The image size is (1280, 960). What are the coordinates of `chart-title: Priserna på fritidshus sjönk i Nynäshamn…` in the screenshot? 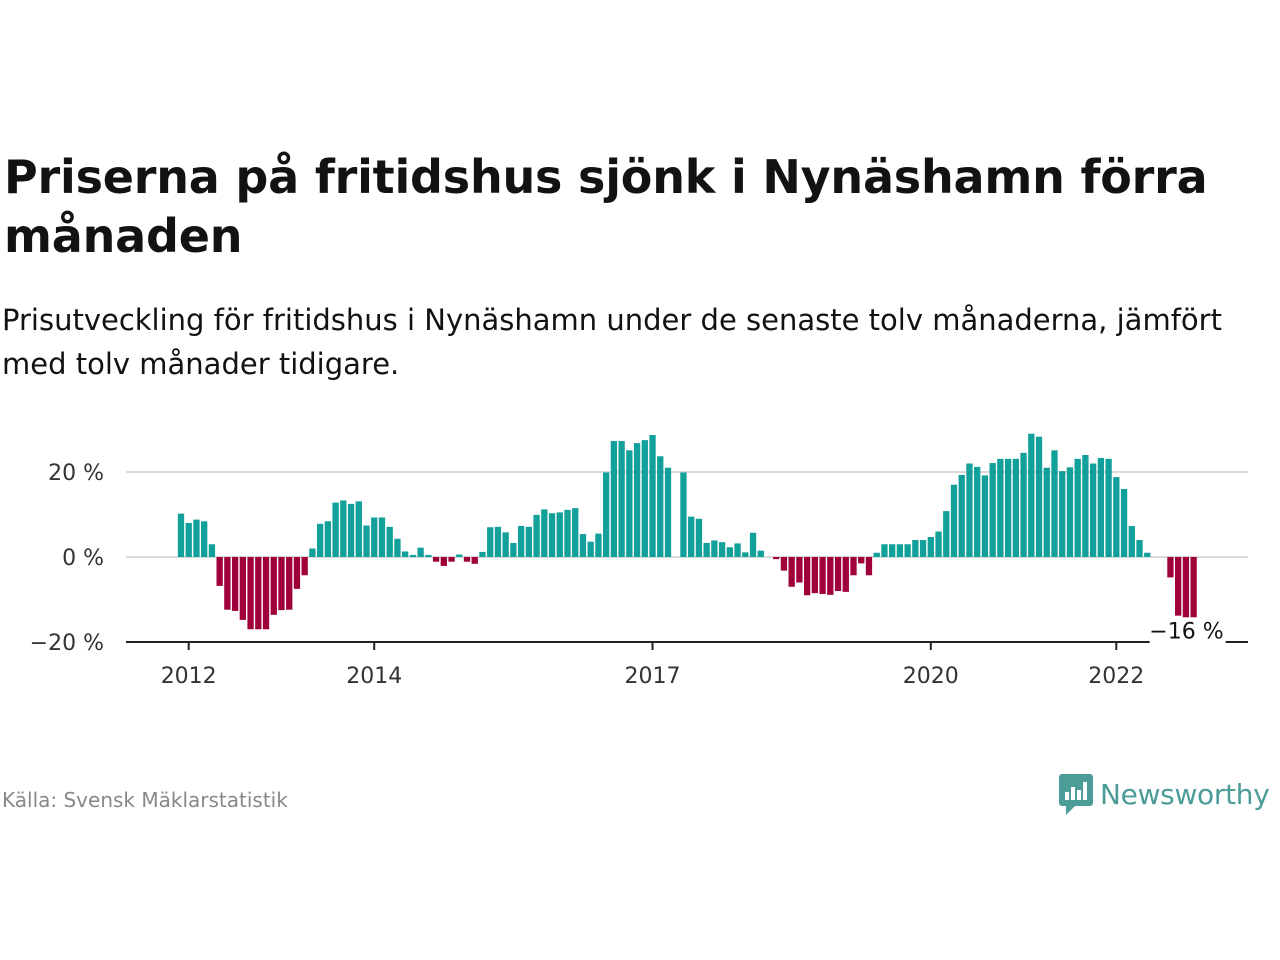 It's located at (606, 206).